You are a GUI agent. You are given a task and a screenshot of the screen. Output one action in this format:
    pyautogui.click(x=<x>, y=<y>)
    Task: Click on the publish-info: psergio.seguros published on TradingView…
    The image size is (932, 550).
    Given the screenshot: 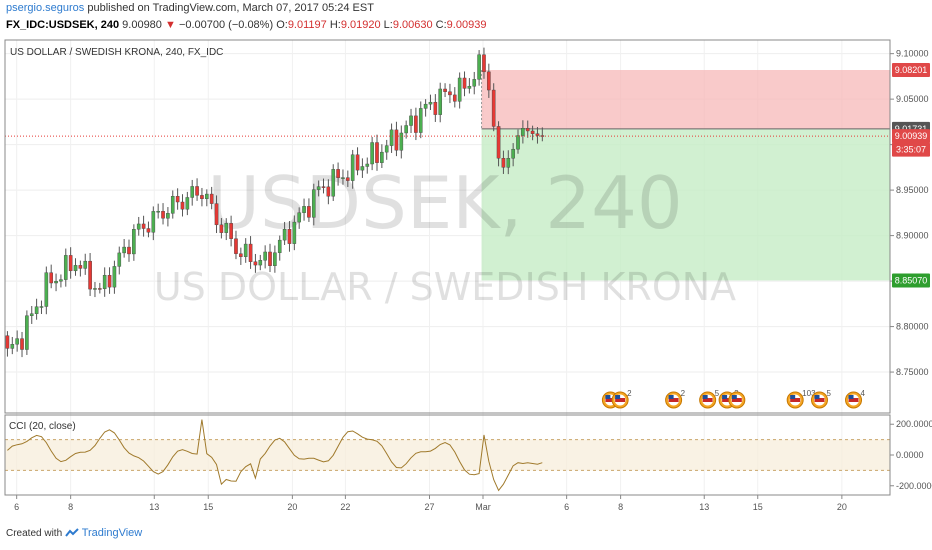 What is the action you would take?
    pyautogui.click(x=190, y=8)
    